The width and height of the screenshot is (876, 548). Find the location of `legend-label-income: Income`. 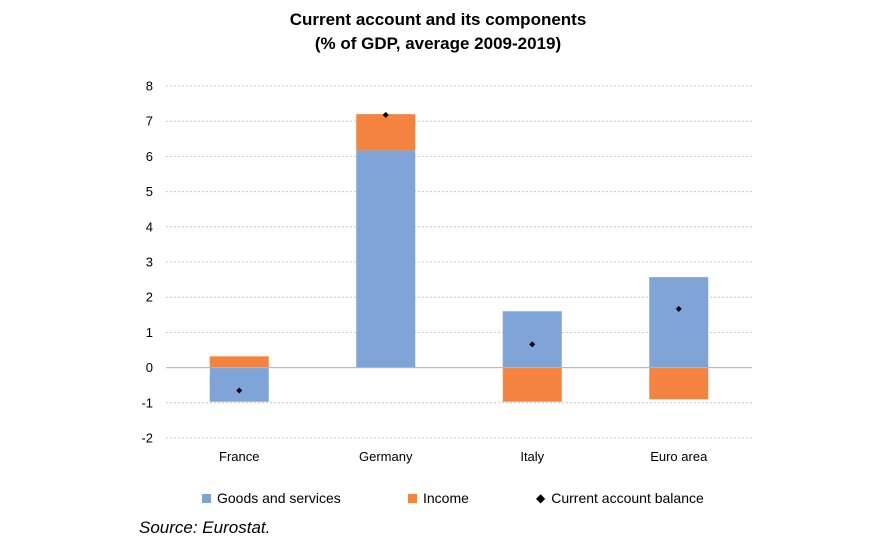

legend-label-income: Income is located at coordinates (446, 498).